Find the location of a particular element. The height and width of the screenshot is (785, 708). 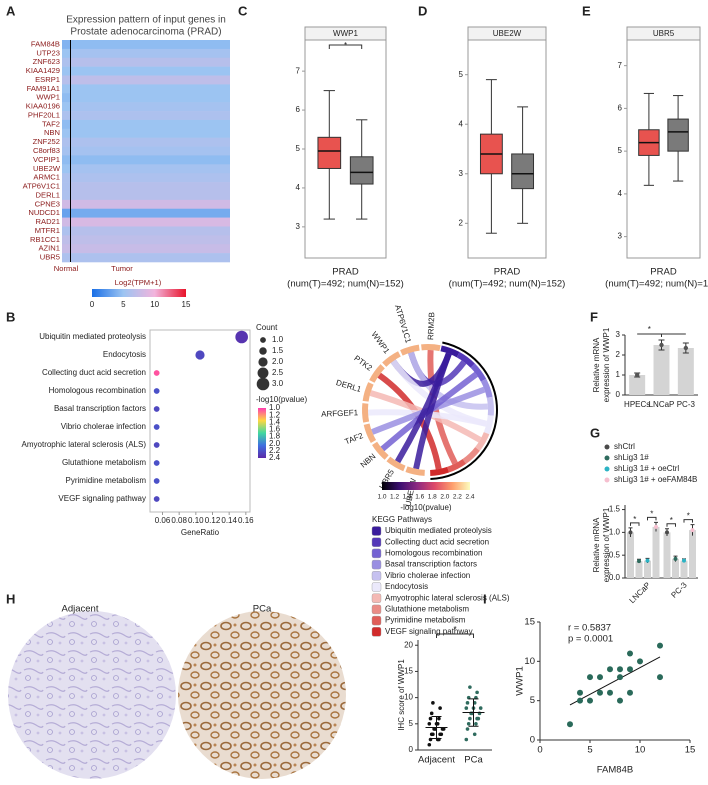

colorbar-title: Log2(TPM+1) is located at coordinates (138, 282).